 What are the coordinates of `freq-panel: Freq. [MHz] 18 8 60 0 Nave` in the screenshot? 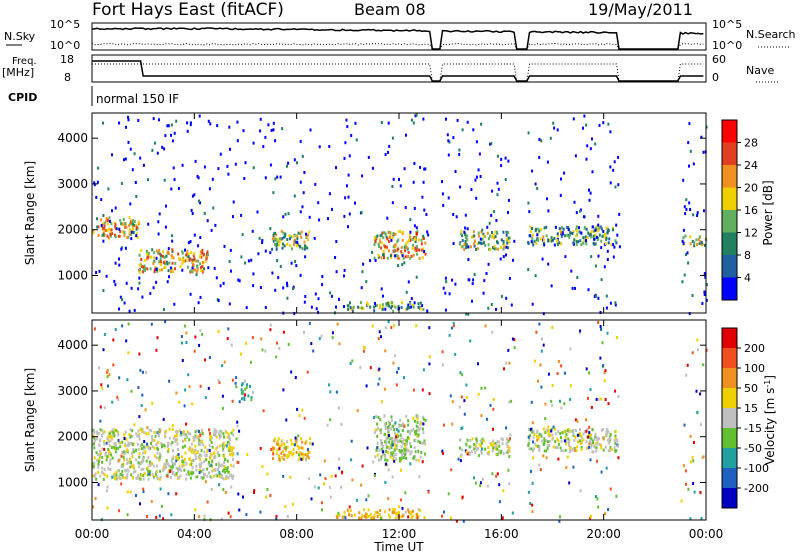 It's located at (390, 68).